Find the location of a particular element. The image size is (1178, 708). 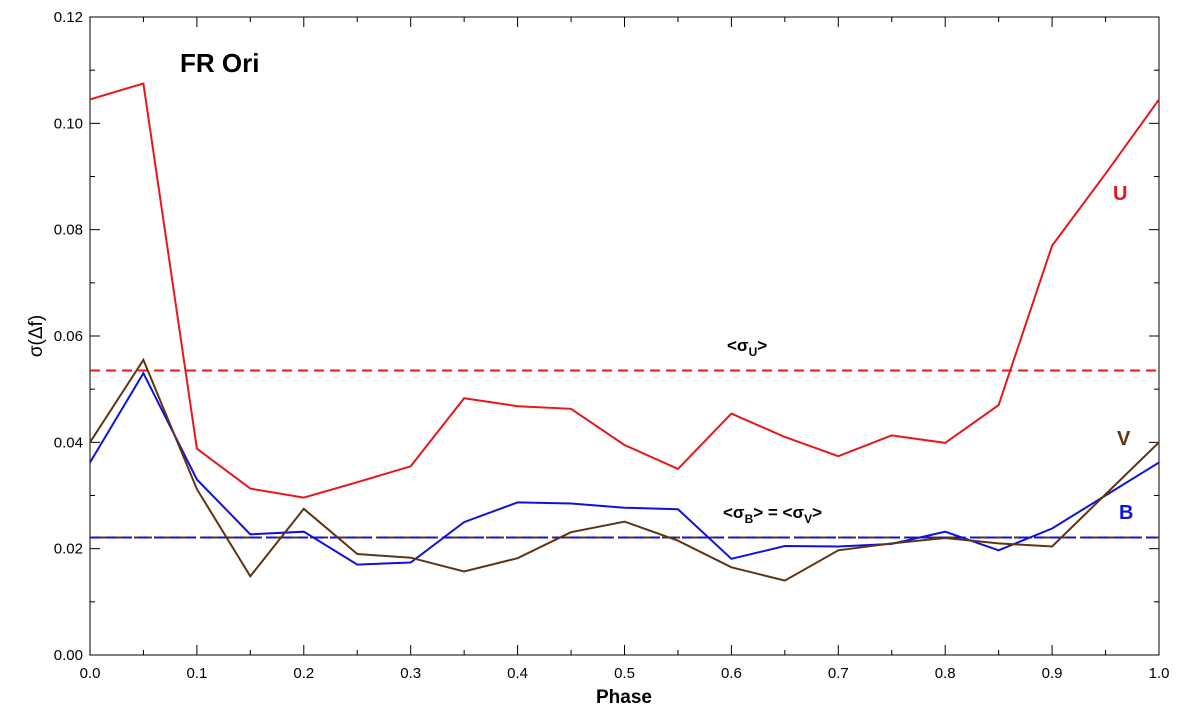

y-tick-label: 0.02 is located at coordinates (68, 549).